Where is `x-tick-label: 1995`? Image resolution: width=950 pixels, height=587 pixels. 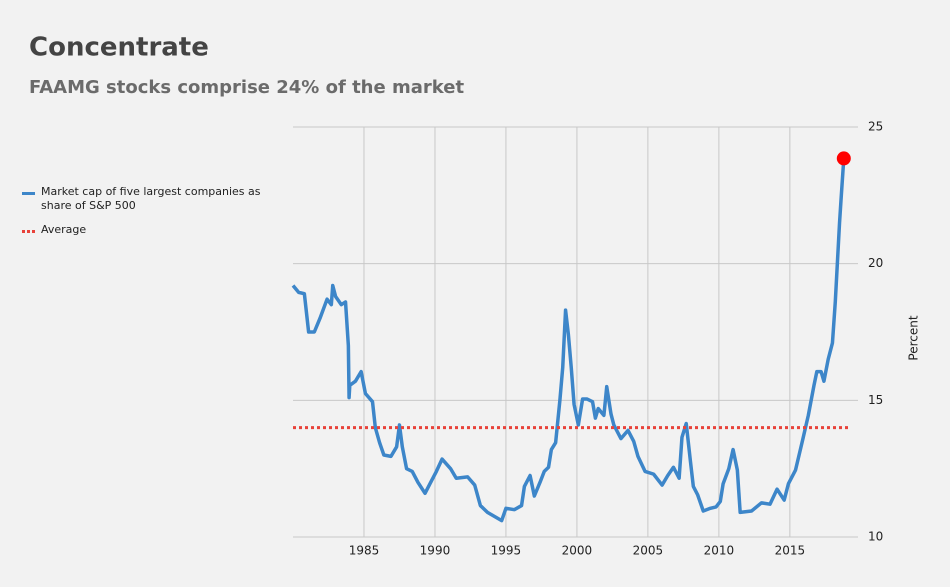
x-tick-label: 1995 is located at coordinates (506, 551).